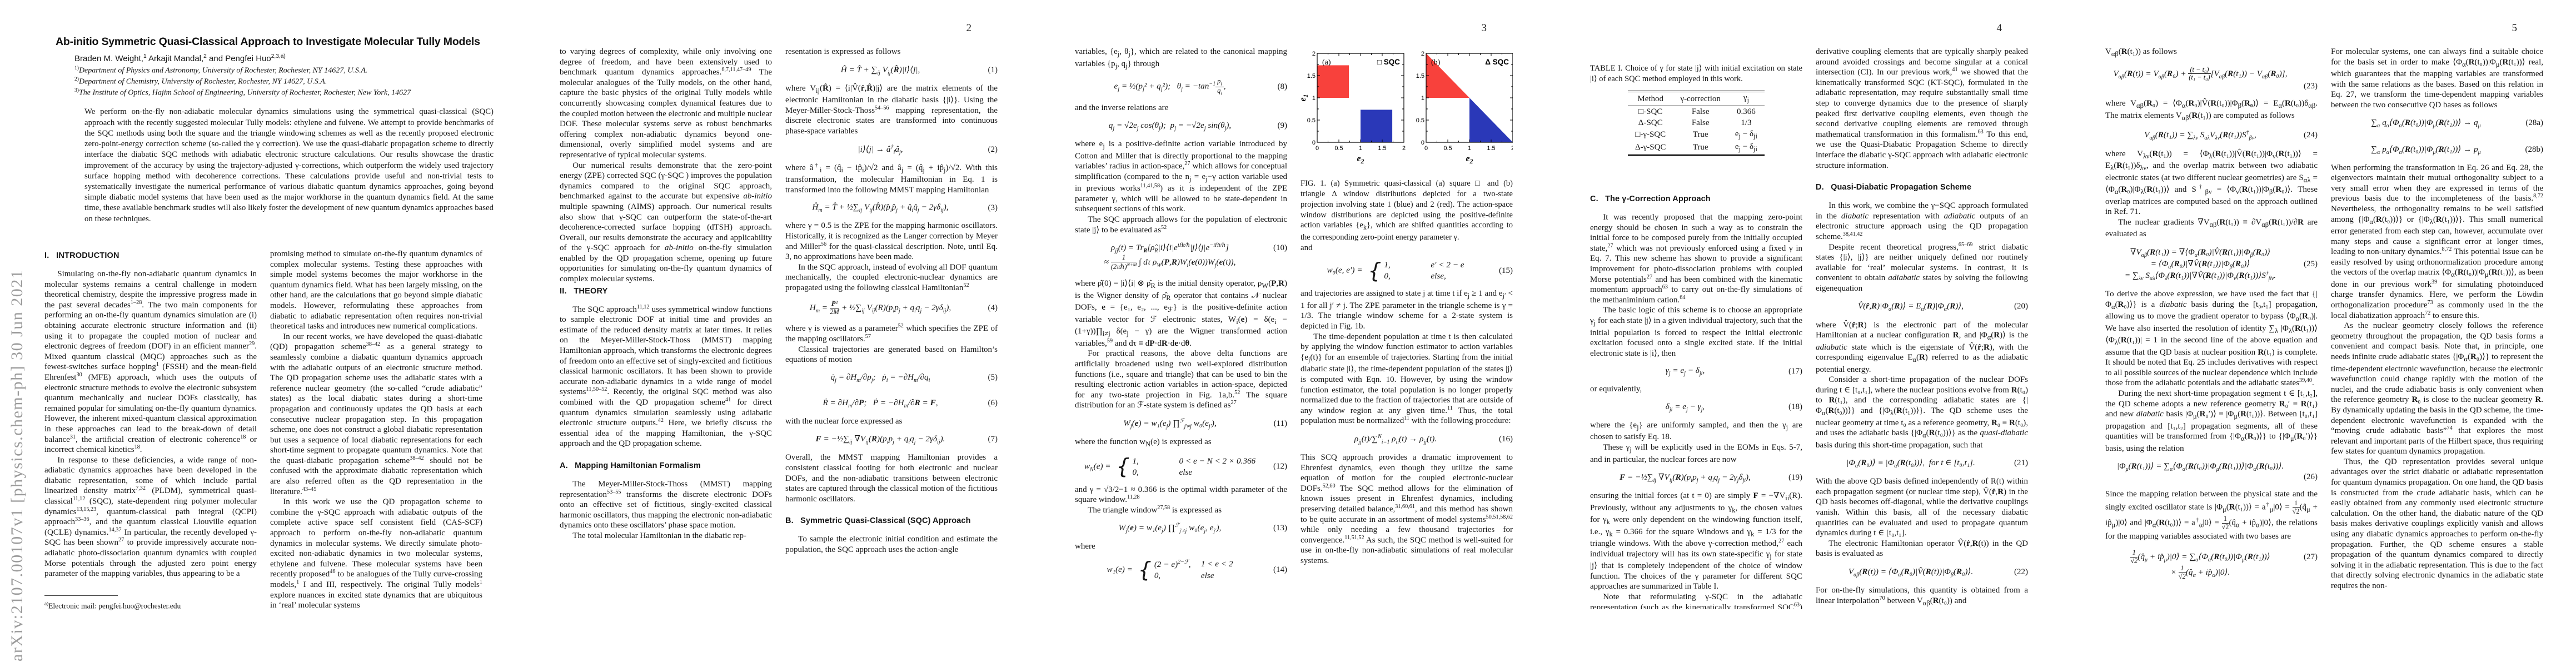  Describe the element at coordinates (1282, 86) in the screenshot. I see `equation-number: (8)` at that location.